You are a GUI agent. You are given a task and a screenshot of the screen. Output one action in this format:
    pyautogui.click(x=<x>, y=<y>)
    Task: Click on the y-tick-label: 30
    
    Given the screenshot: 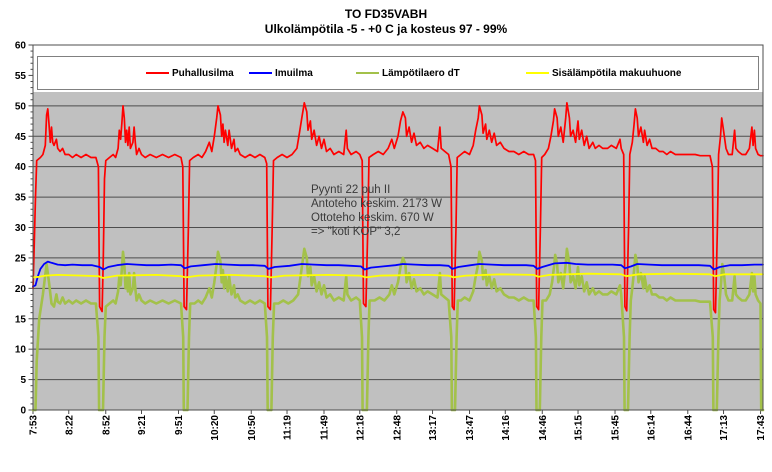 What is the action you would take?
    pyautogui.click(x=21, y=228)
    